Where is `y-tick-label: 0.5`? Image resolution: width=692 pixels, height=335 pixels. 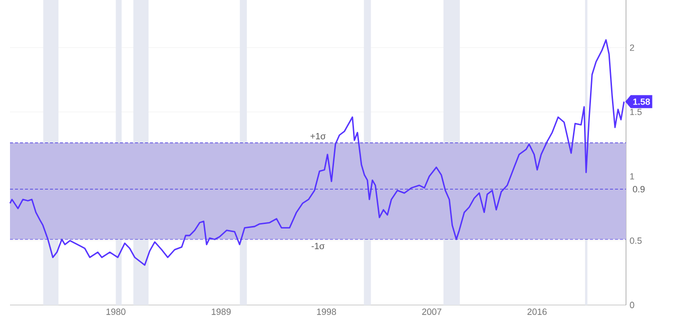 y-tick-label: 0.5 is located at coordinates (636, 240).